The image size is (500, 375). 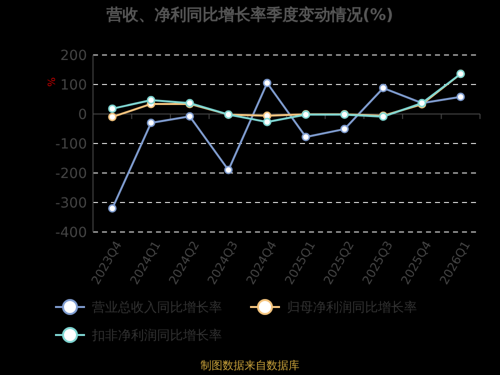 I want to click on chart-title: 营收、净利同比增长率季度变动情况(%), so click(x=250, y=14).